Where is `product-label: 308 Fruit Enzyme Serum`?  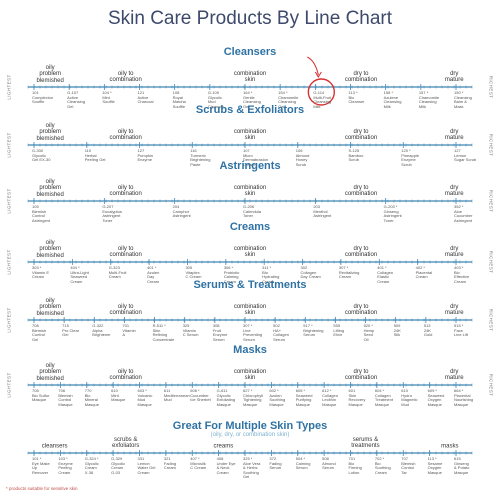 product-label: 308 Fruit Enzyme Serum is located at coordinates (220, 332).